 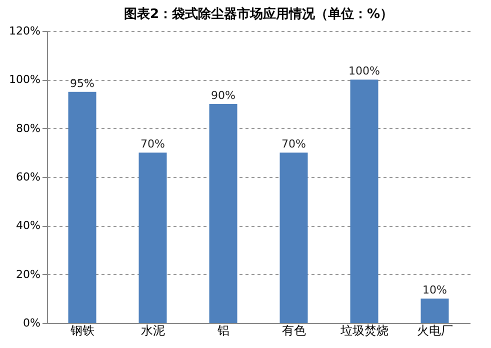 I want to click on y-tick-label: 40%, so click(x=28, y=225).